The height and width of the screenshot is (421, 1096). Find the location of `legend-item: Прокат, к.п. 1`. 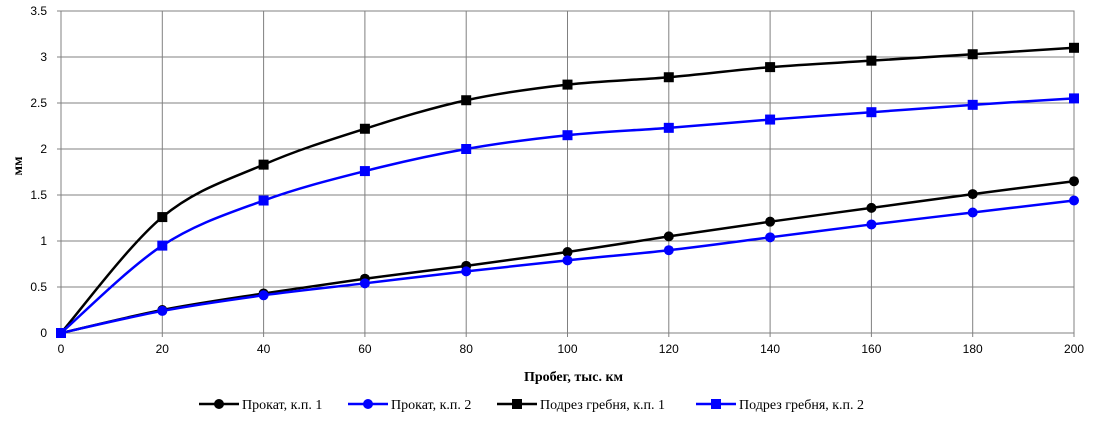

legend-item: Прокат, к.п. 1 is located at coordinates (260, 405).